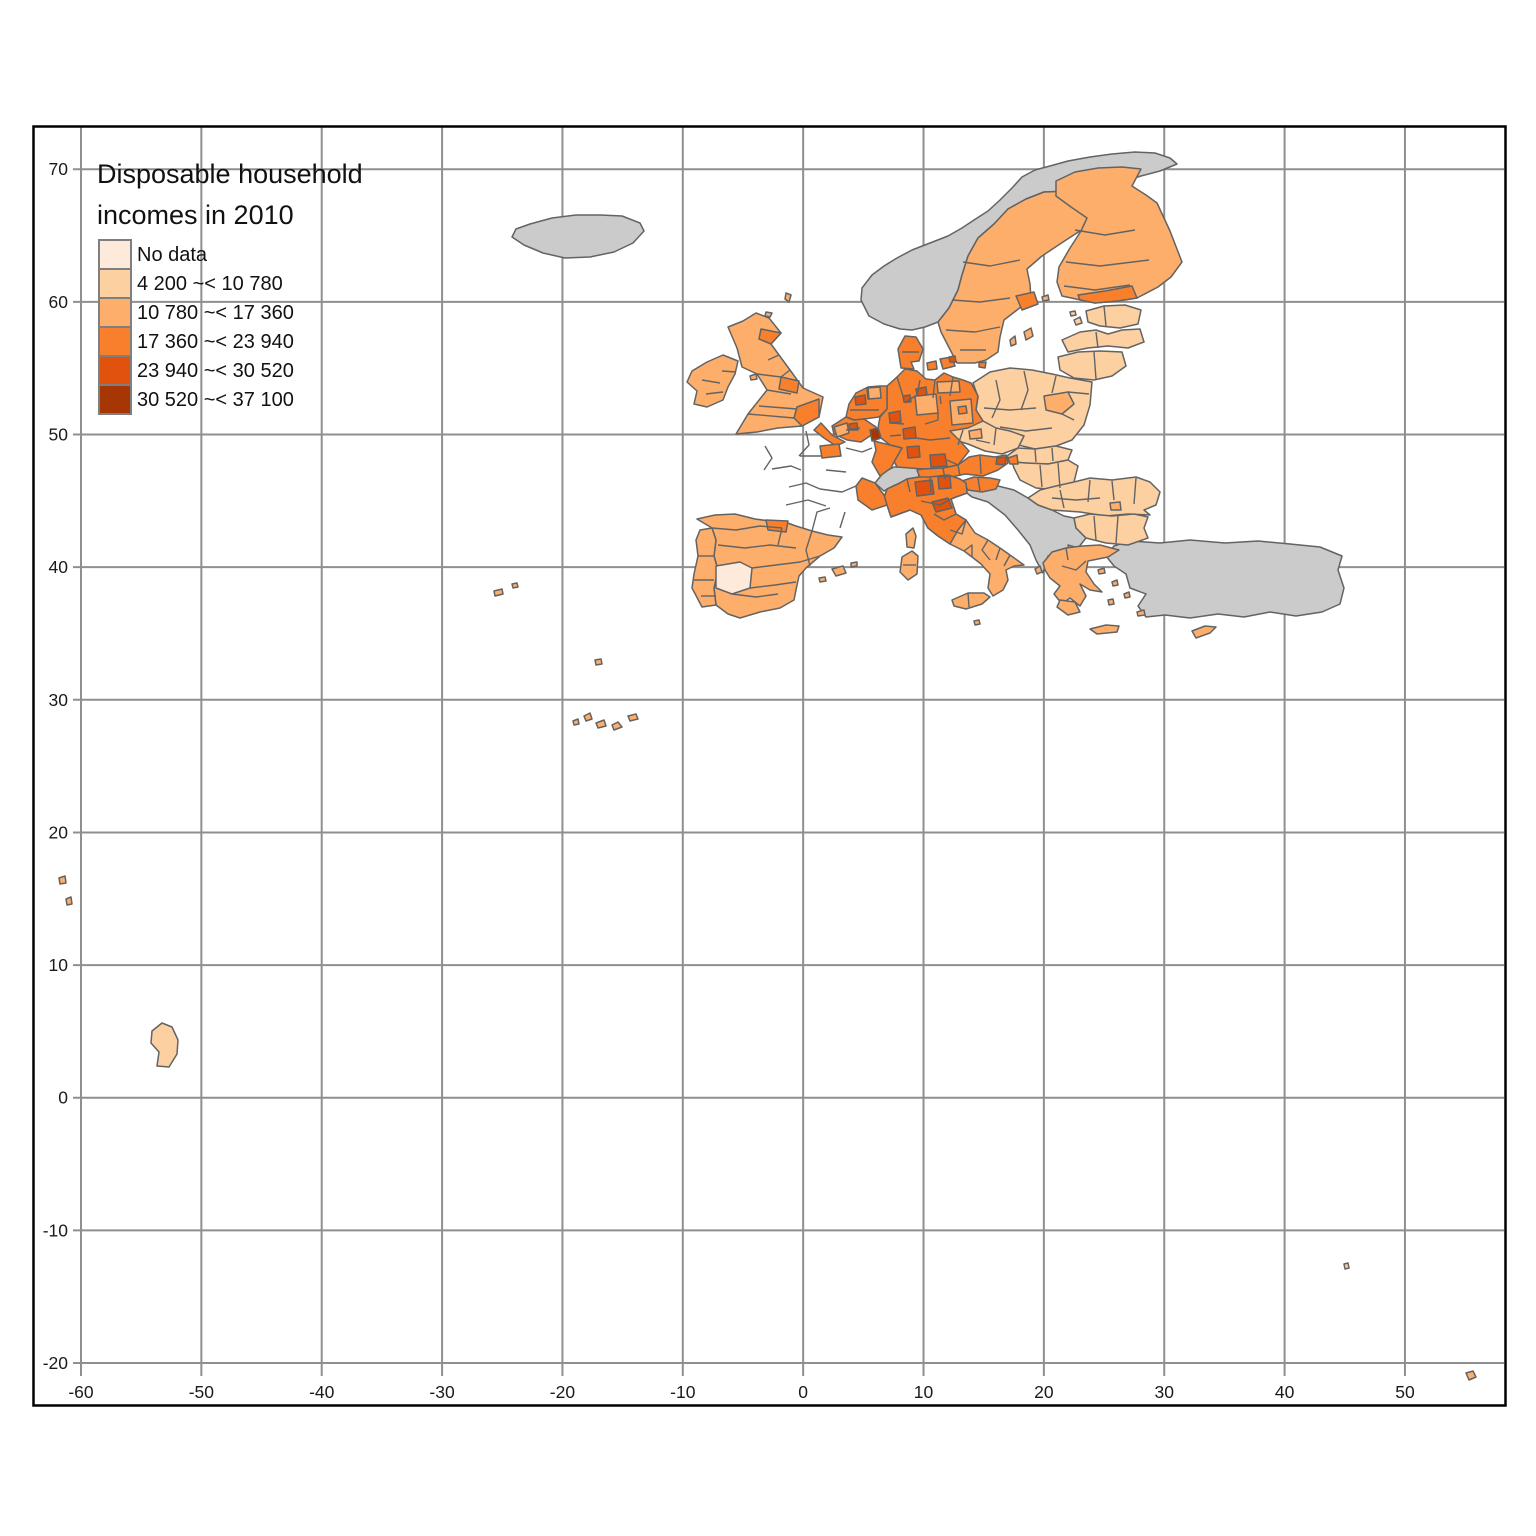 This screenshot has width=1536, height=1536. What do you see at coordinates (1027, 301) in the screenshot?
I see `region-stockholm-region` at bounding box center [1027, 301].